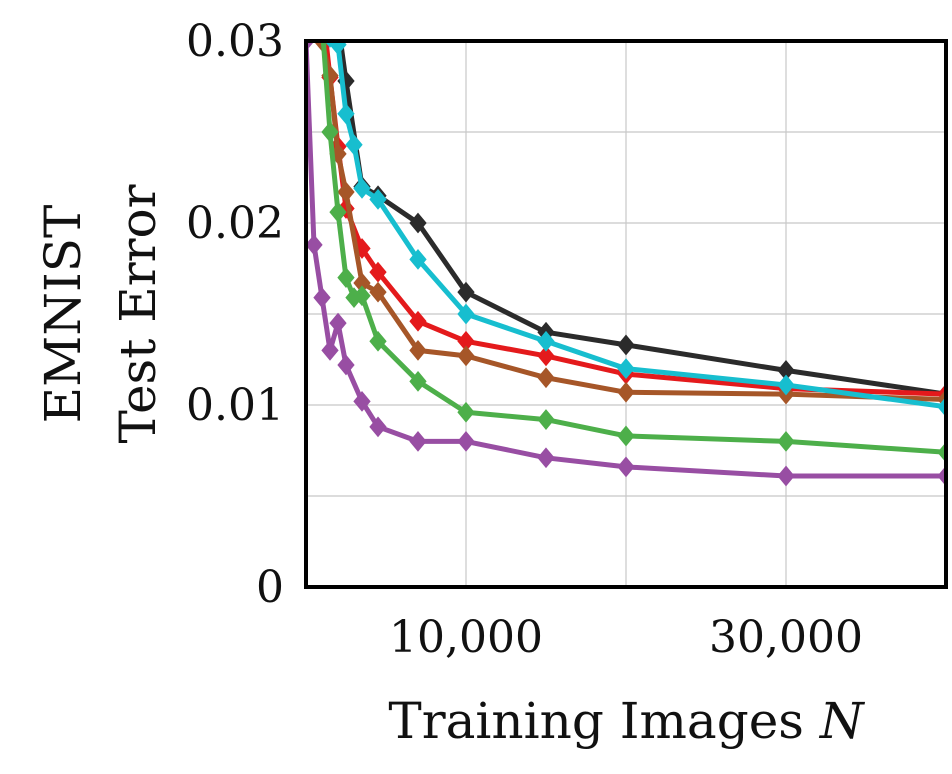 The height and width of the screenshot is (774, 952). I want to click on x-tick-label: 10,000, so click(466, 637).